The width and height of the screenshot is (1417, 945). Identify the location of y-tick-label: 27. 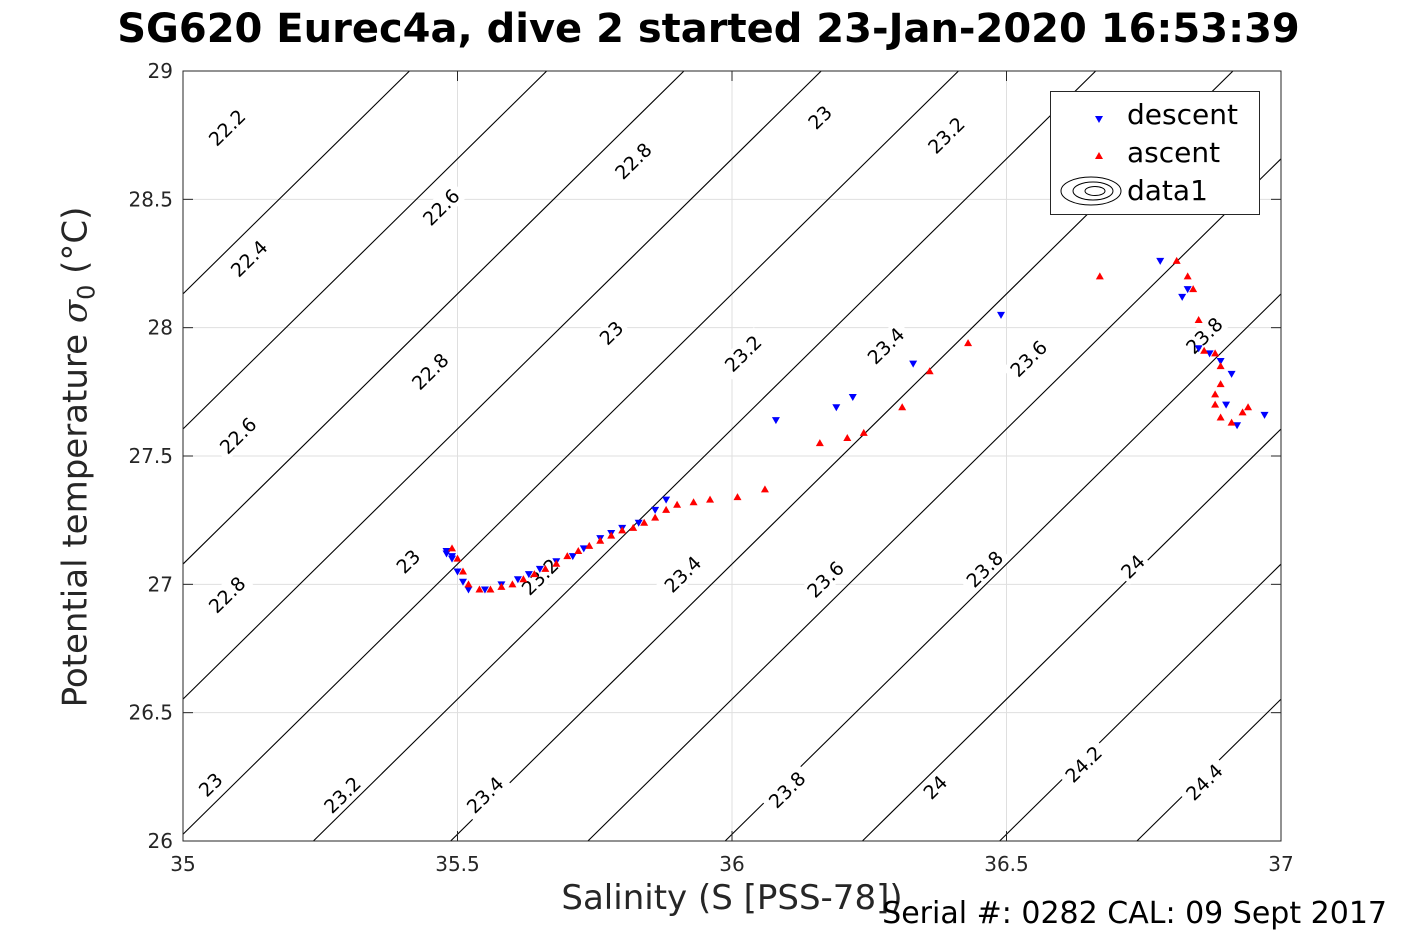
(160, 584).